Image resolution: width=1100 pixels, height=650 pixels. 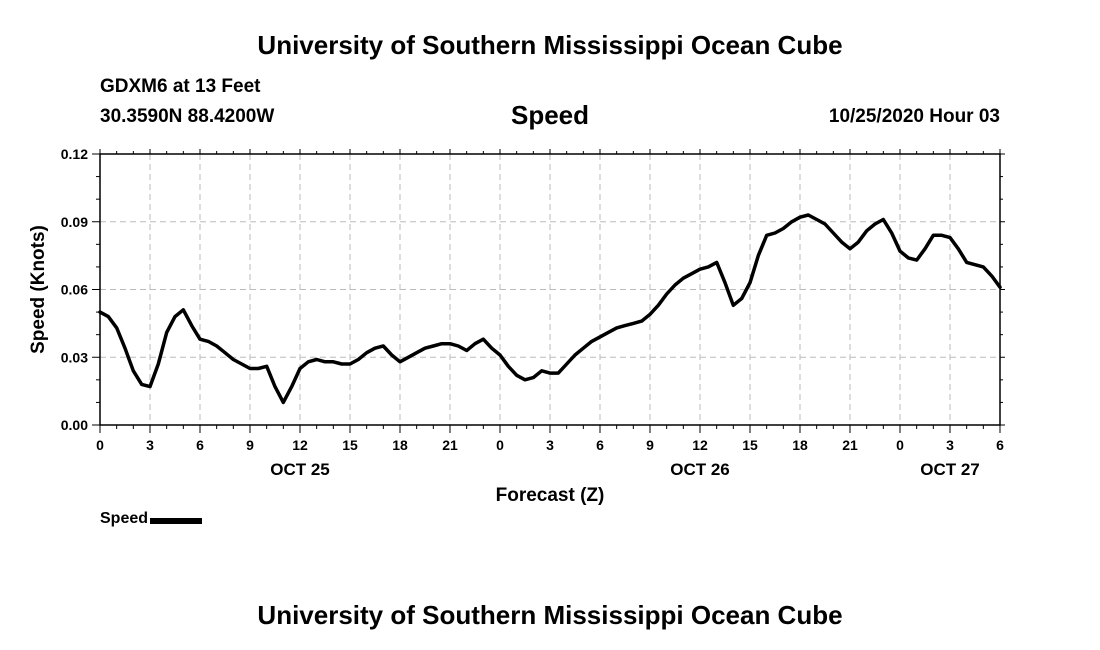 I want to click on forecast-datetime: 10/25/2020 Hour 03, so click(x=914, y=116).